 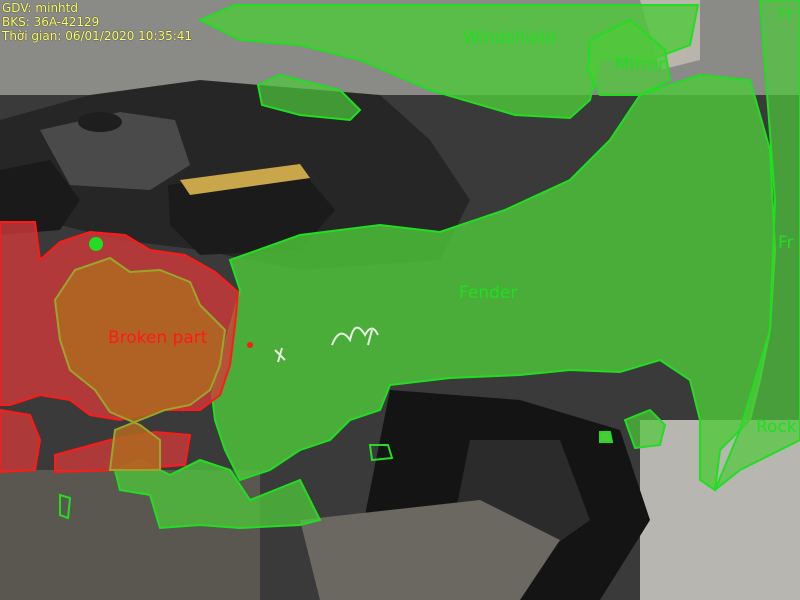 What do you see at coordinates (40, 8) in the screenshot?
I see `inspector-stamp: GDV: minhtd` at bounding box center [40, 8].